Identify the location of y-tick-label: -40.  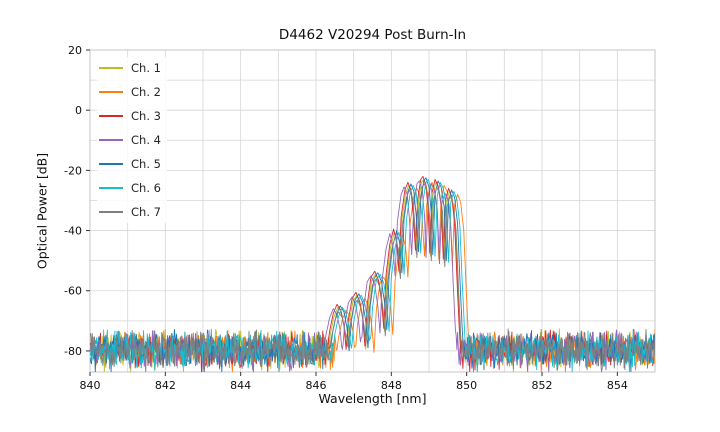
(73, 231).